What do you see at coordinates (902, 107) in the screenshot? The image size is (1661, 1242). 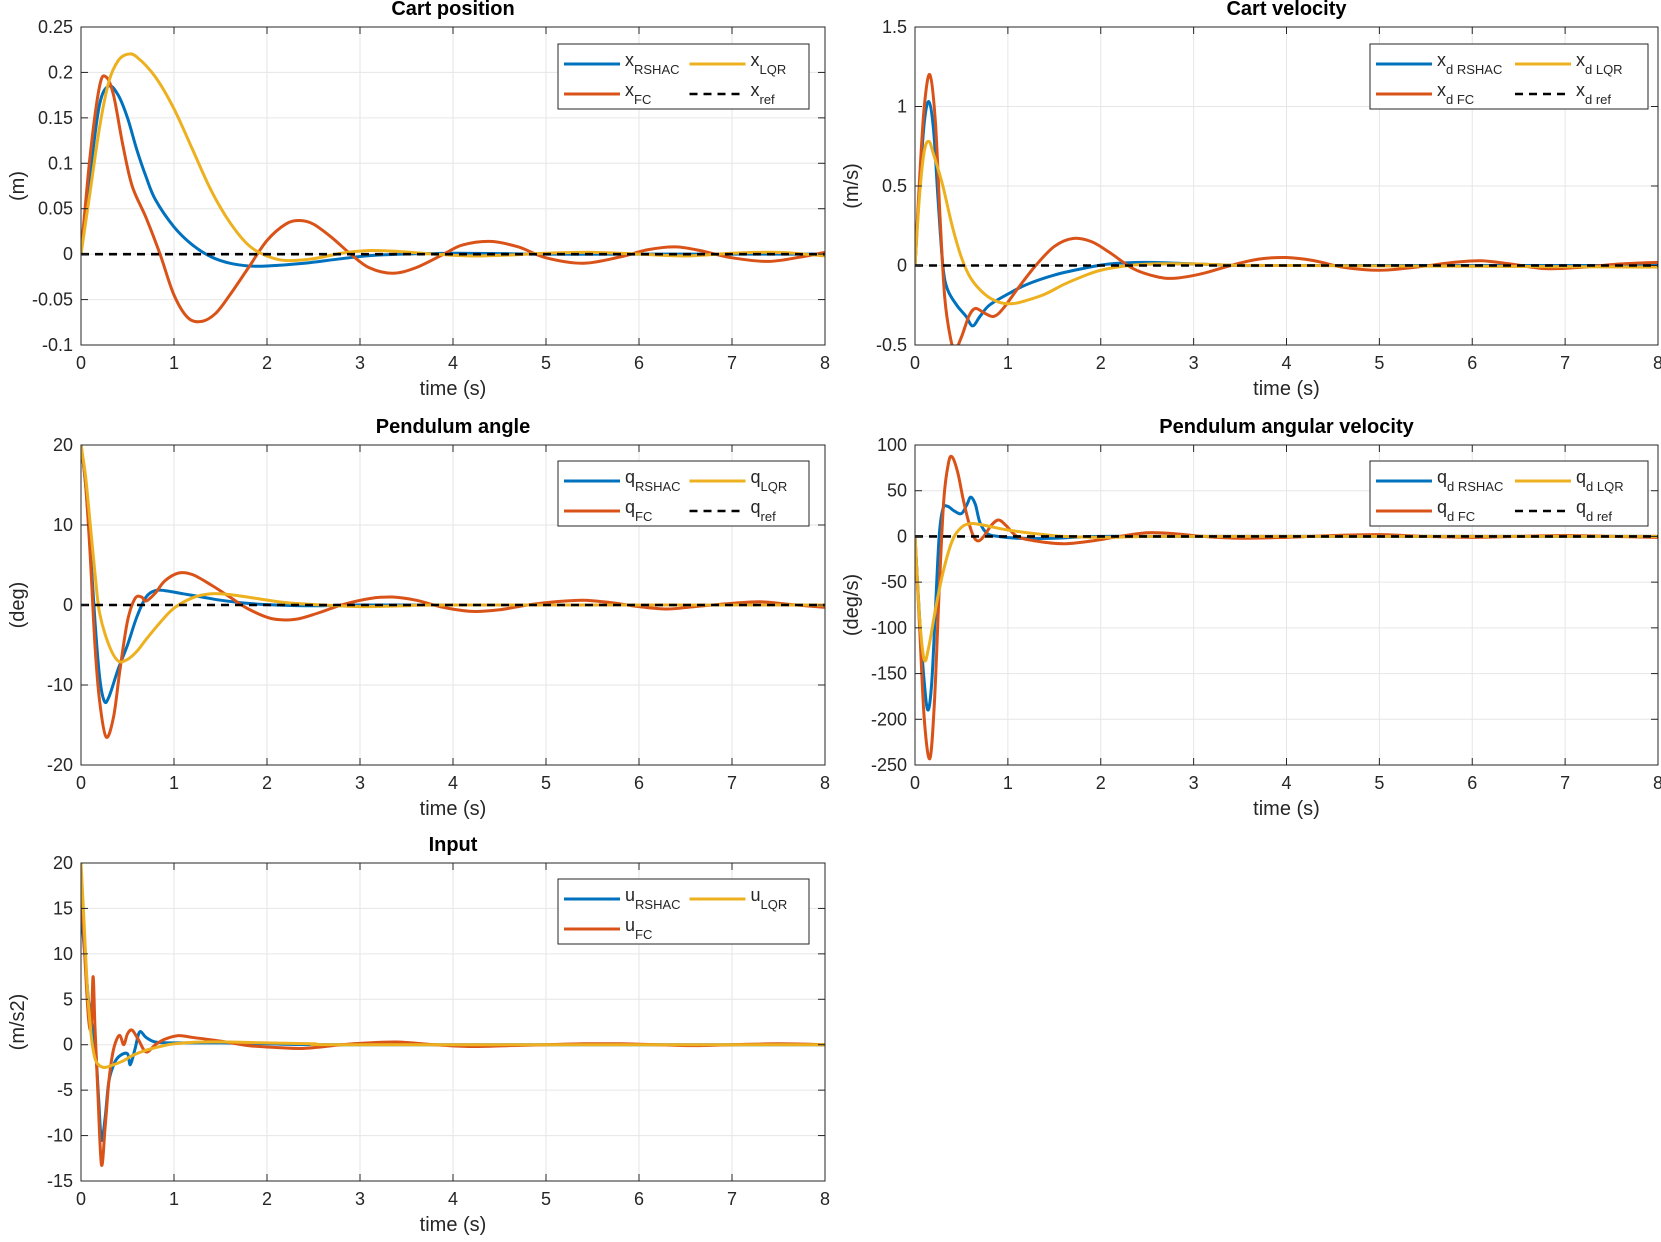 I see `y-tick-label: 1` at bounding box center [902, 107].